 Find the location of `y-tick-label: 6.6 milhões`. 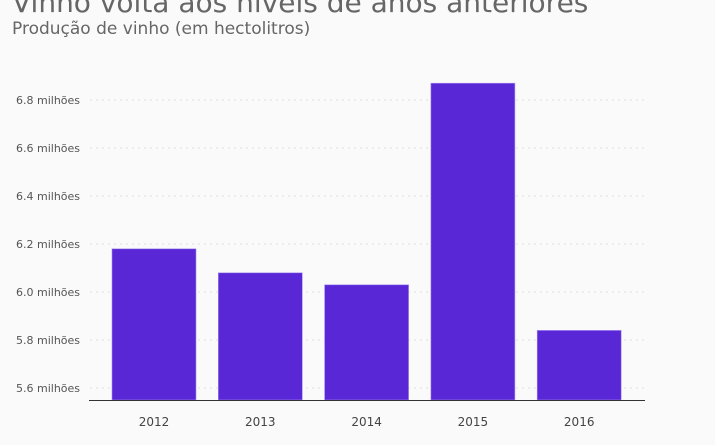

y-tick-label: 6.6 milhões is located at coordinates (48, 148).